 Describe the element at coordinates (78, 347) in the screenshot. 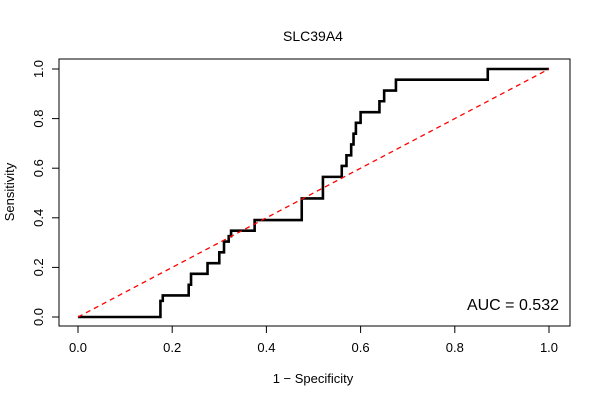

I see `x-tick-label: 0.0` at that location.